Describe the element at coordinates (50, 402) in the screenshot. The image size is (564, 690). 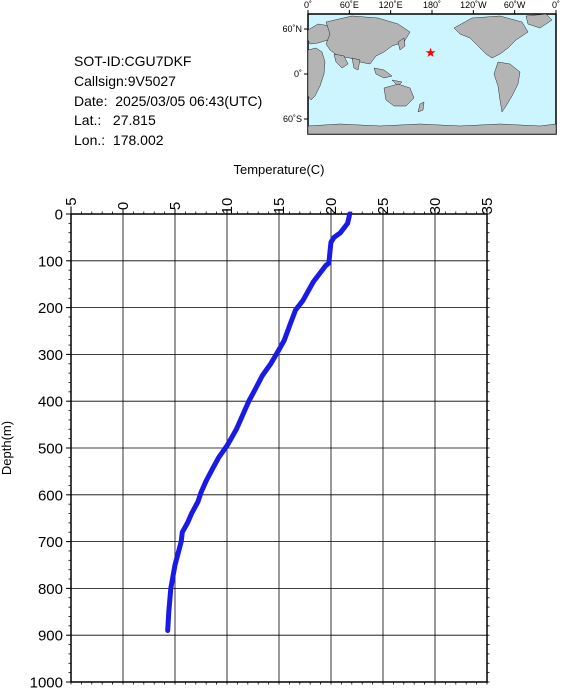
I see `y-tick-label: 400` at that location.